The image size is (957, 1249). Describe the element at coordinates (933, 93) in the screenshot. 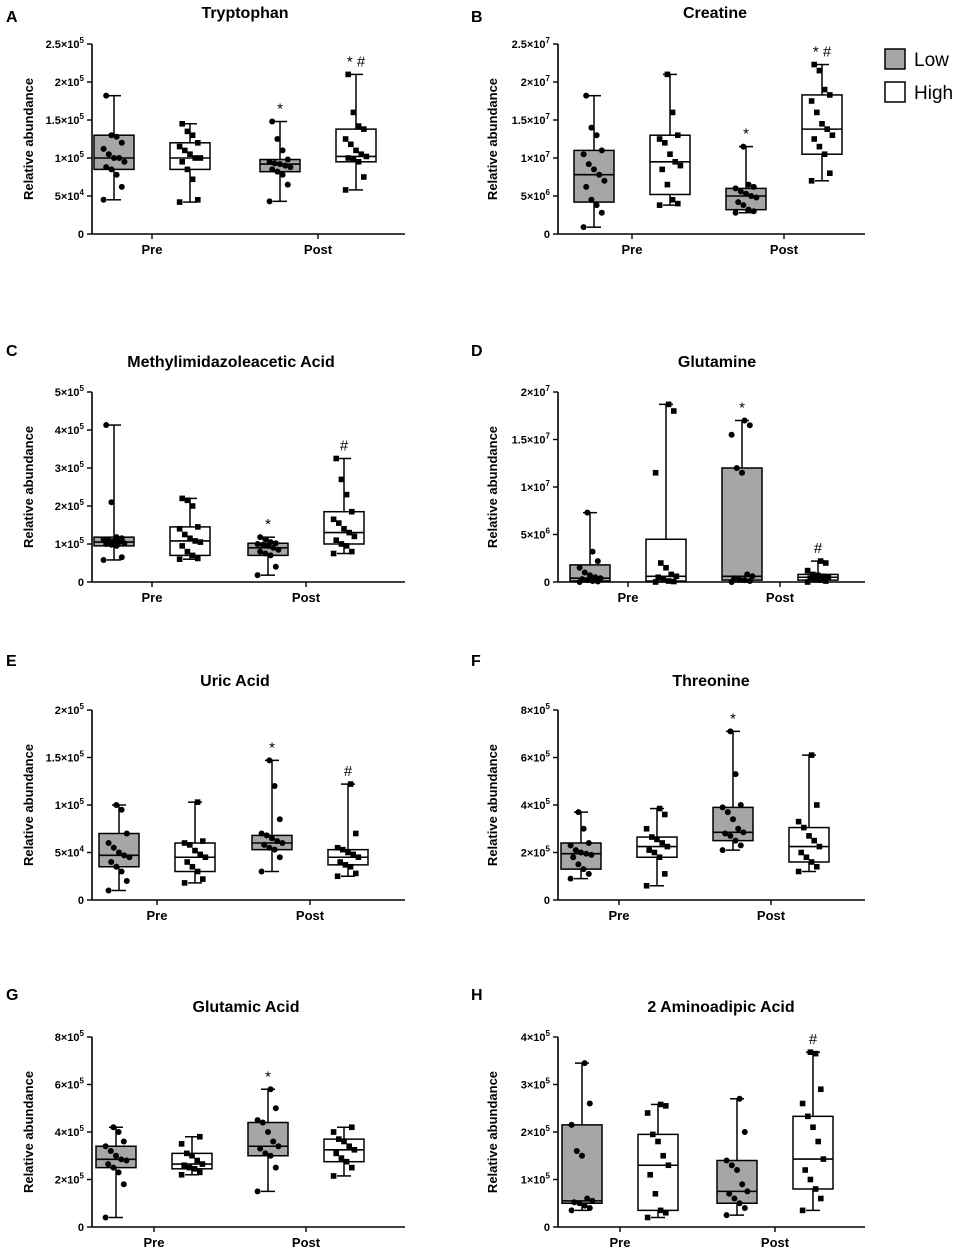

I see `legend-high-label: High` at that location.